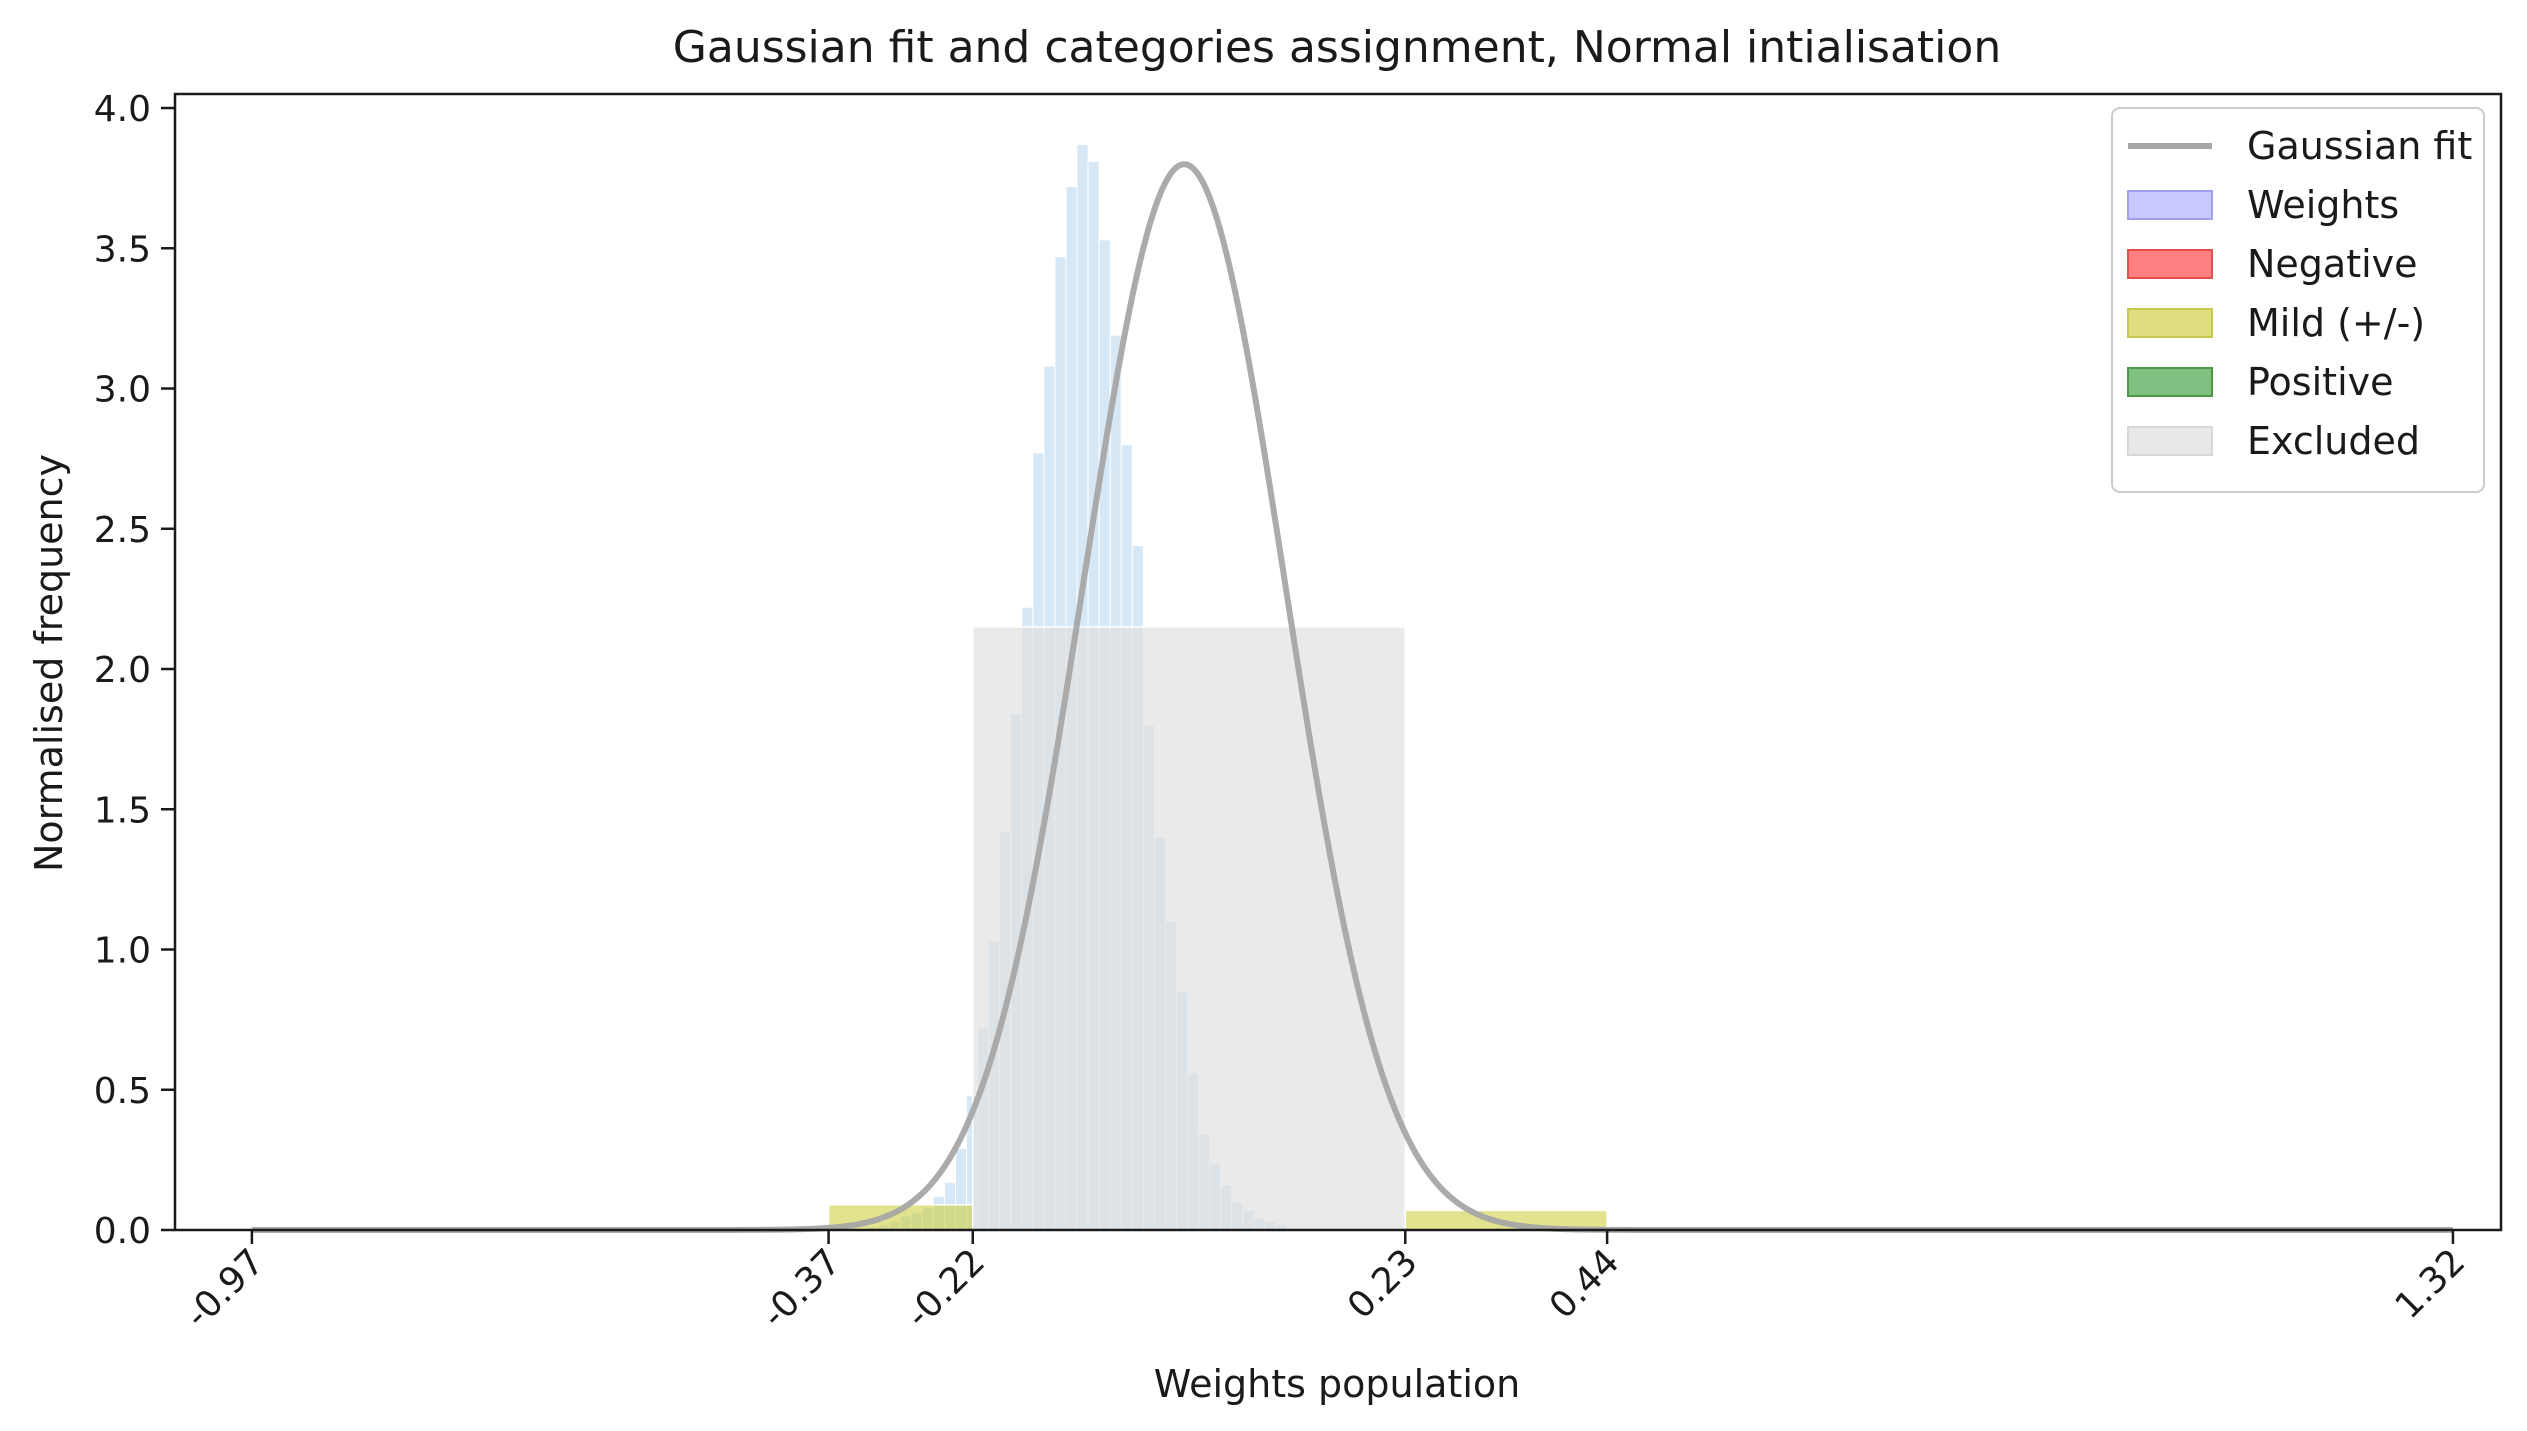 This screenshot has width=2527, height=1431. I want to click on legend-label-excluded: Excluded, so click(2333, 441).